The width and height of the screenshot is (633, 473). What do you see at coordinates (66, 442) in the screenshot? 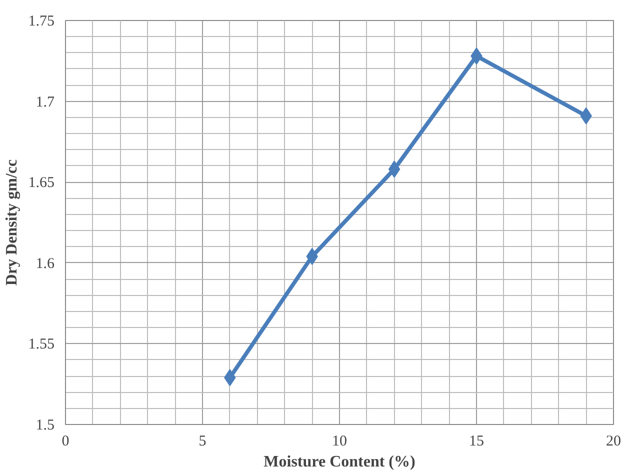
I see `x-tick-label: 0` at bounding box center [66, 442].